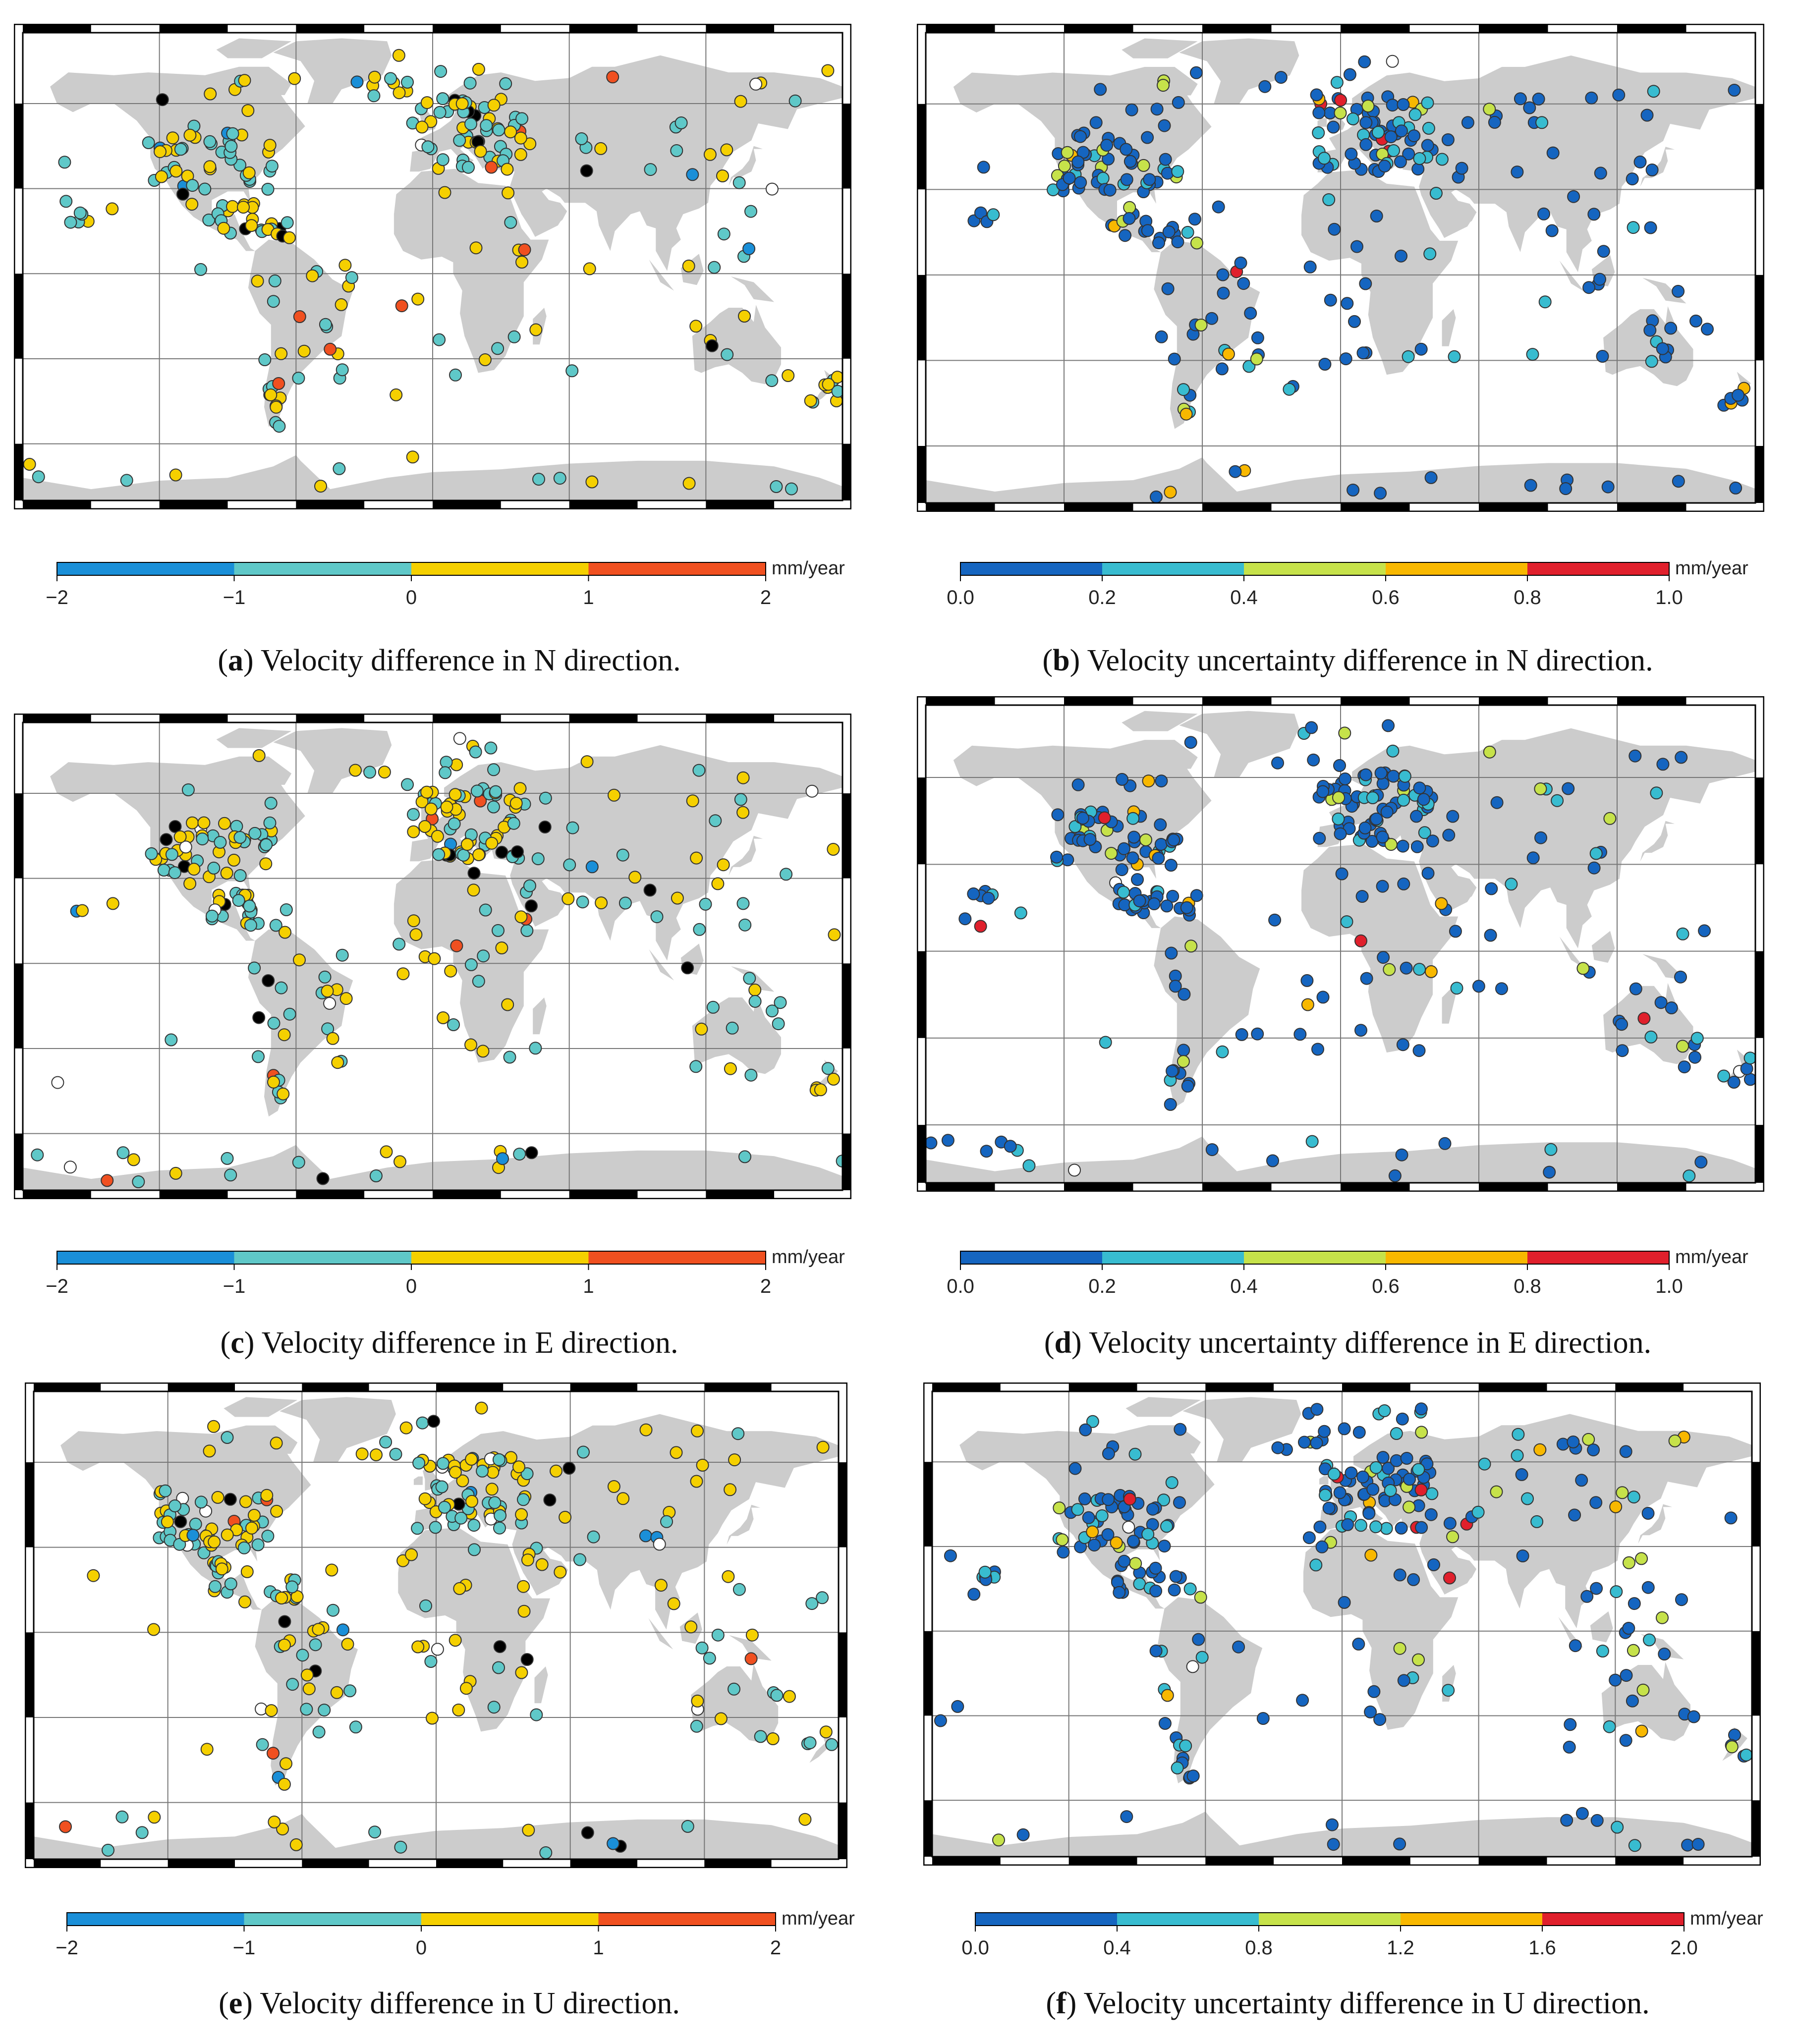 This screenshot has width=1797, height=2044. Describe the element at coordinates (613, 1843) in the screenshot. I see `station-marker-blue` at that location.